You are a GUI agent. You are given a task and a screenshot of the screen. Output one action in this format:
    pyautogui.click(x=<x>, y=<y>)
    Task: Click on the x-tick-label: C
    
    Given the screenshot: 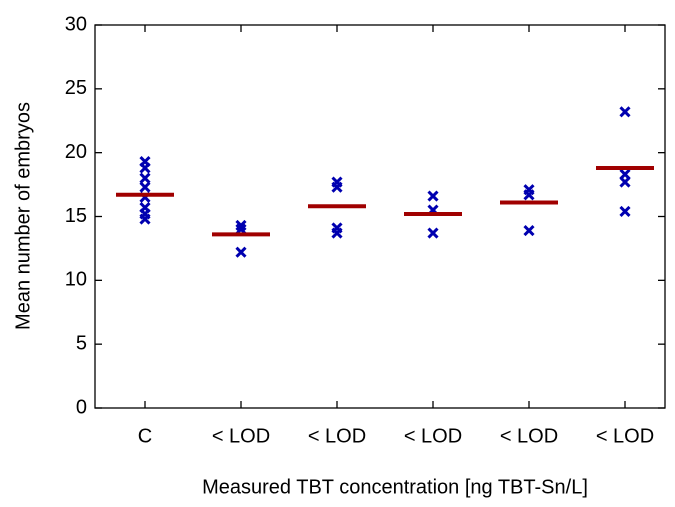 What is the action you would take?
    pyautogui.click(x=145, y=436)
    